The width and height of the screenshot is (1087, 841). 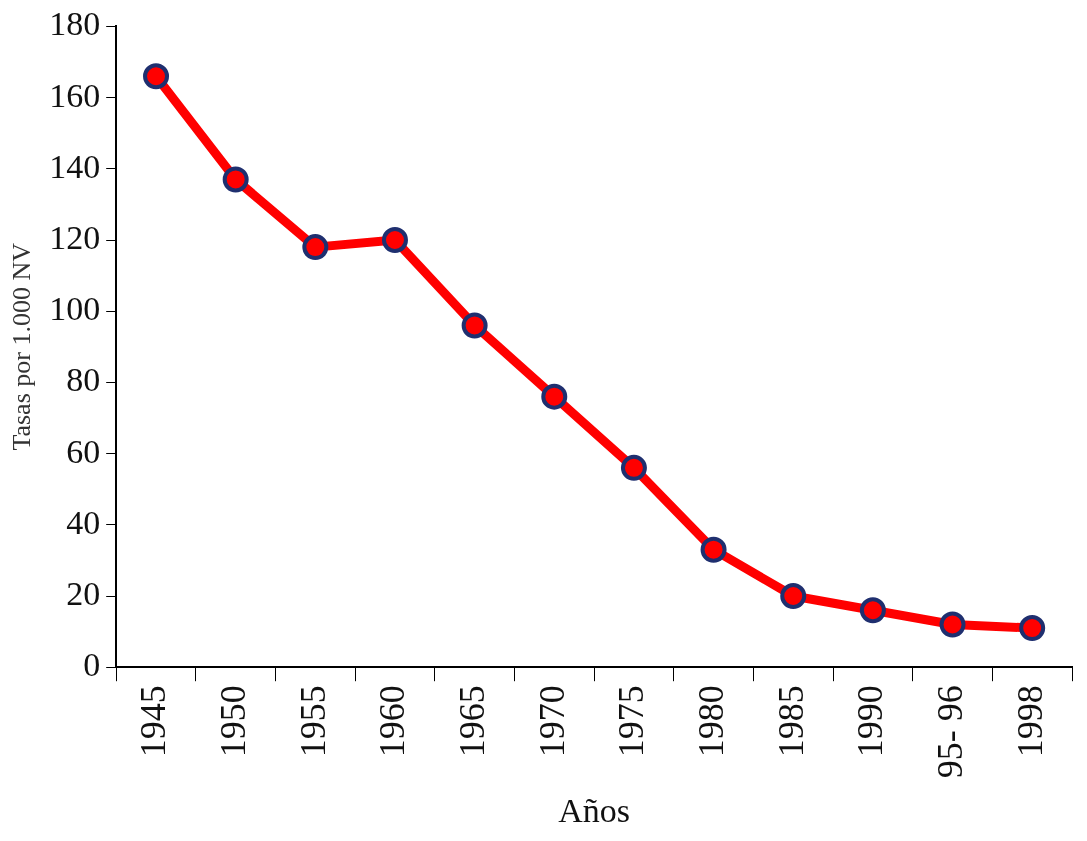 What do you see at coordinates (472, 721) in the screenshot?
I see `x-tick-label: 1965` at bounding box center [472, 721].